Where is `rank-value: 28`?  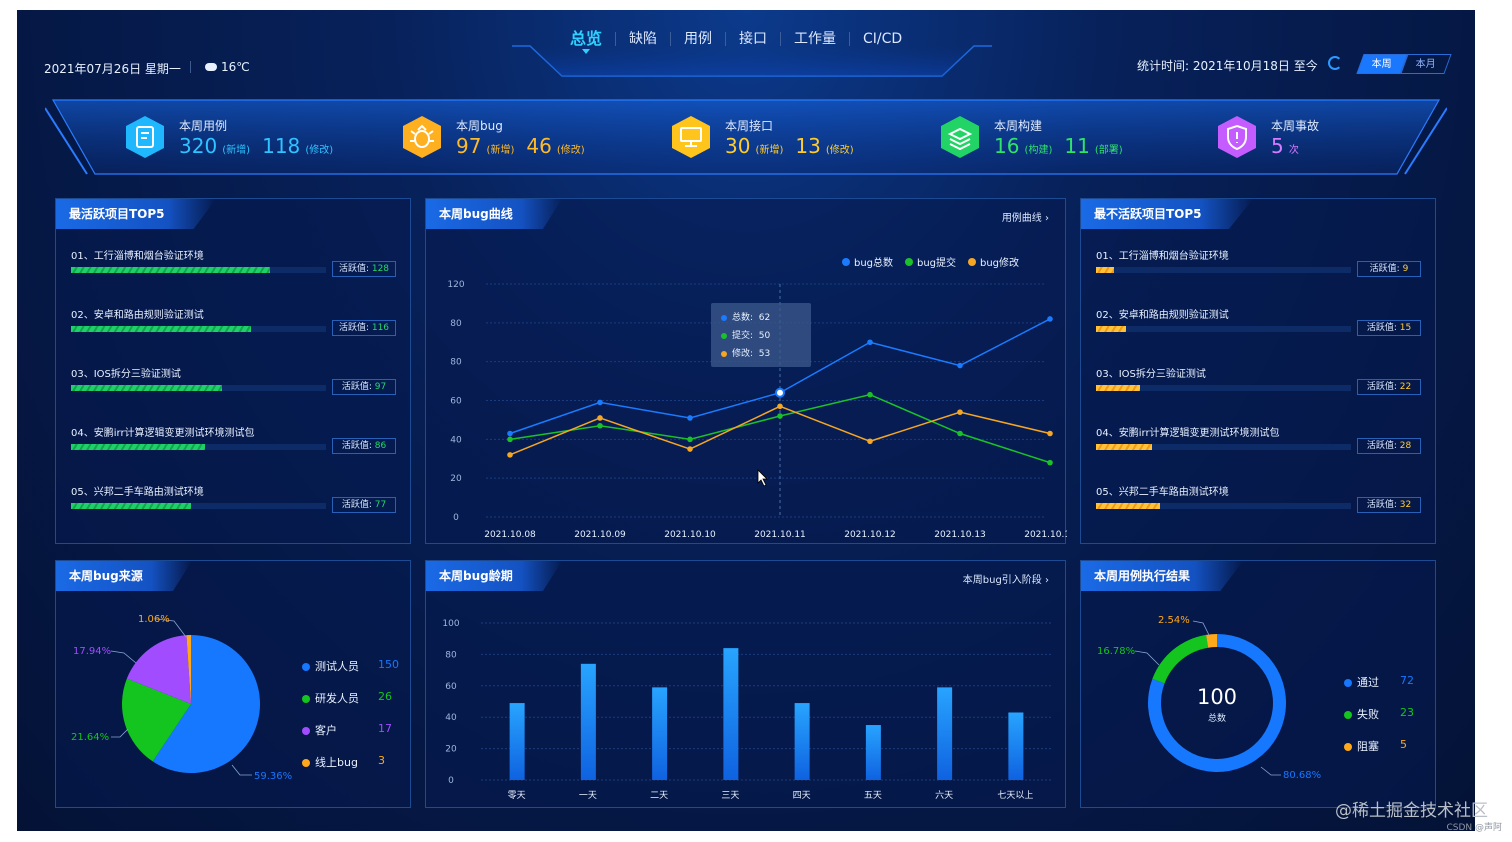 rank-value: 28 is located at coordinates (1405, 446).